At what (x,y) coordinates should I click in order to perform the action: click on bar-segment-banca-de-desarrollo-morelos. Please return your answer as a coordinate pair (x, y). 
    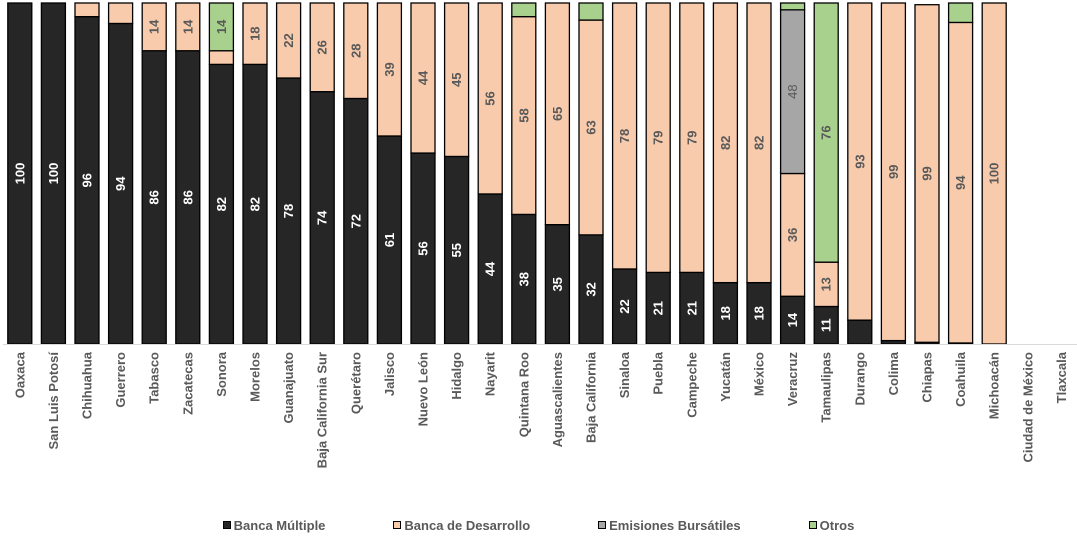
    Looking at the image, I should click on (255, 34).